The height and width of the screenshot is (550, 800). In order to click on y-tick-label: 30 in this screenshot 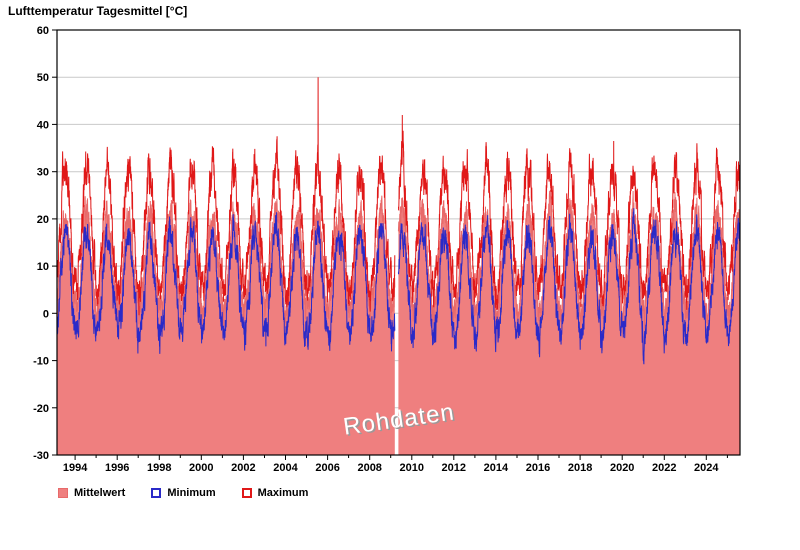, I will do `click(43, 173)`.